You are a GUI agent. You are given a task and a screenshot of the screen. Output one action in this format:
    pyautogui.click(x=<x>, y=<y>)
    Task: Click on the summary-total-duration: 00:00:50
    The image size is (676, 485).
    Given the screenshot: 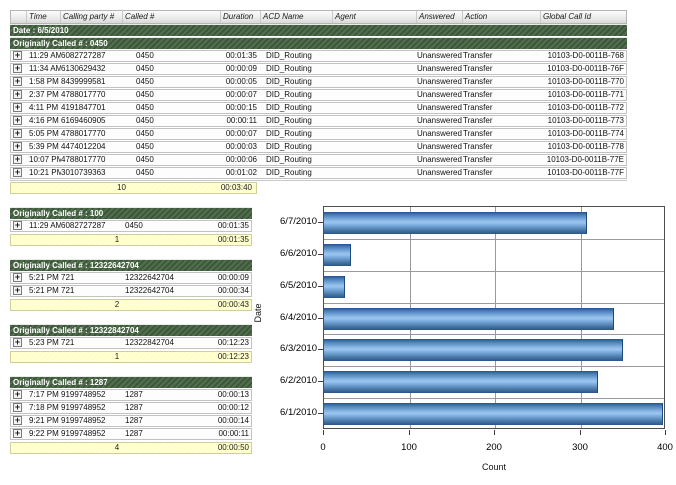 What is the action you would take?
    pyautogui.click(x=233, y=447)
    